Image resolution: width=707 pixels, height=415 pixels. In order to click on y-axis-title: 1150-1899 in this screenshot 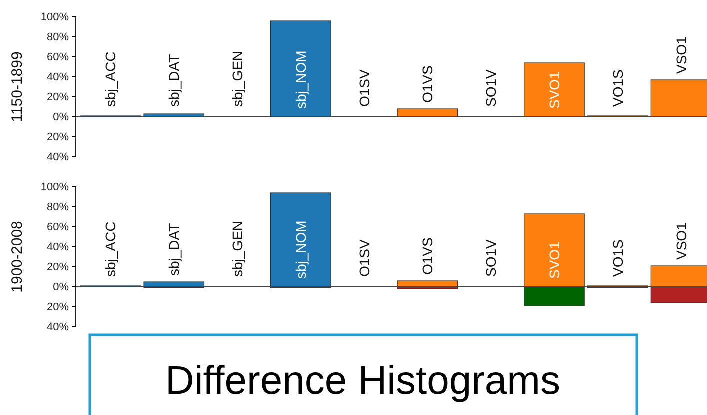, I will do `click(17, 87)`.